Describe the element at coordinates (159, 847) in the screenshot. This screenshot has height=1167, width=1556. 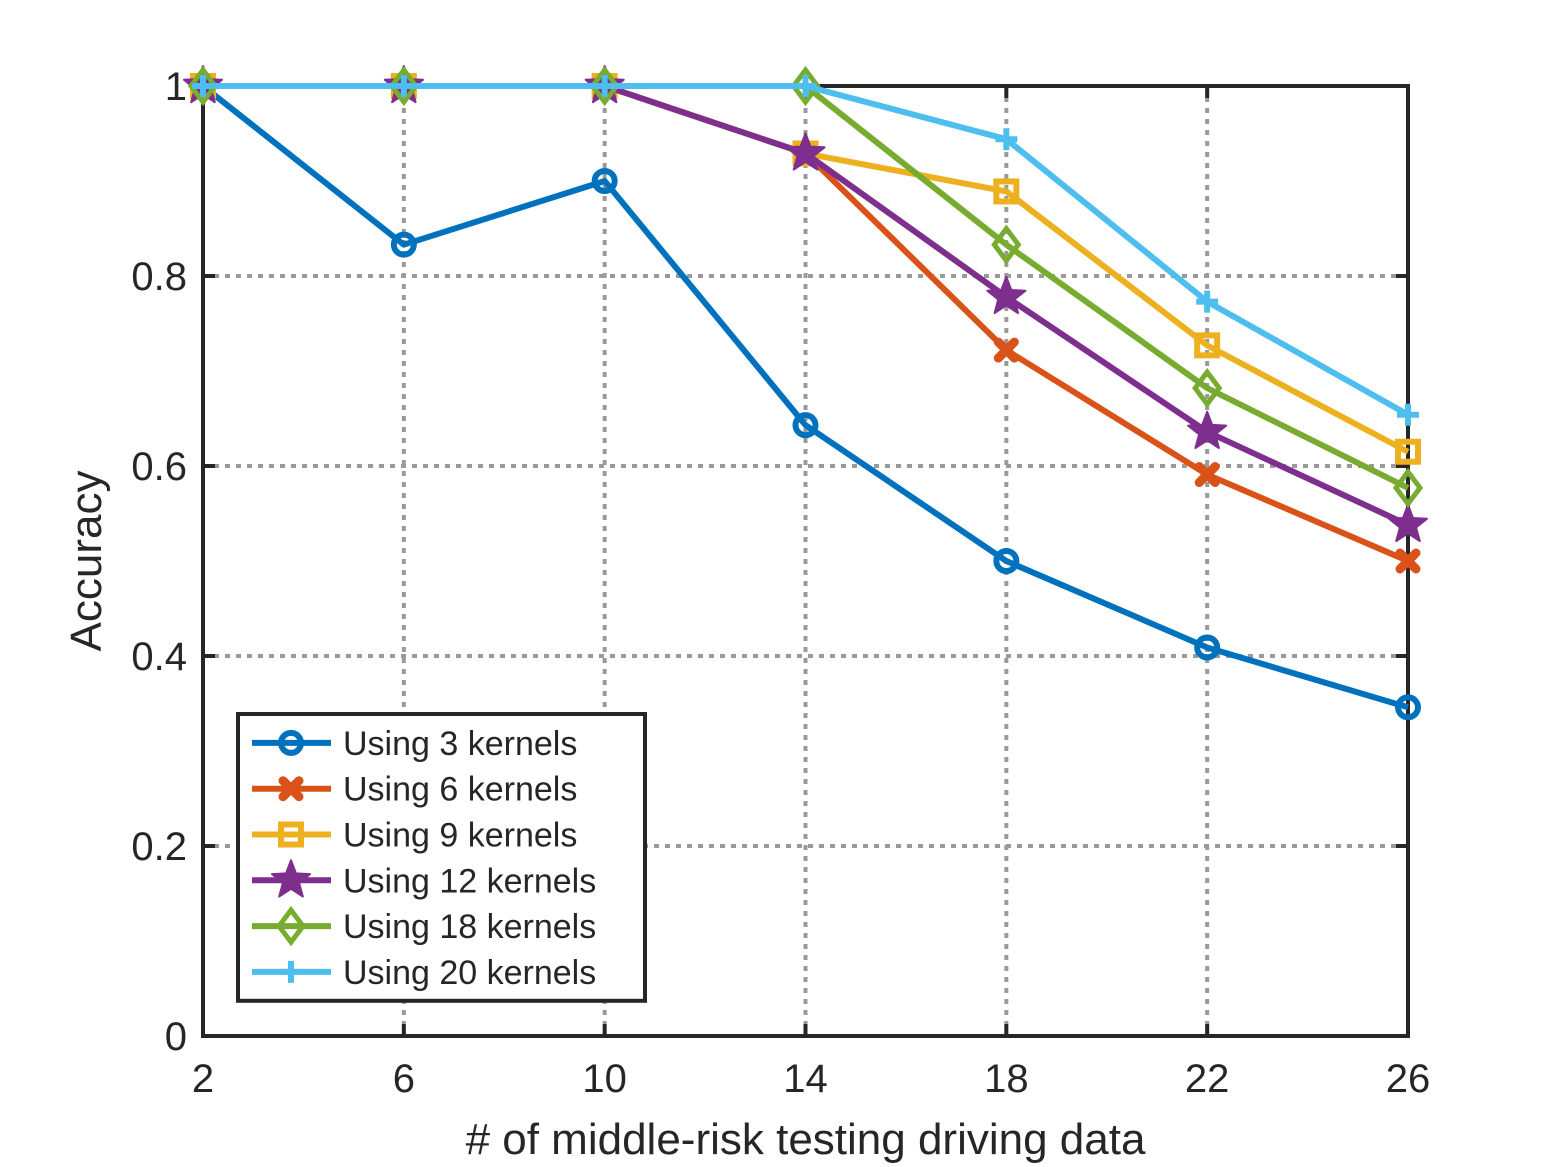
I see `y-tick-label: 0.2` at that location.